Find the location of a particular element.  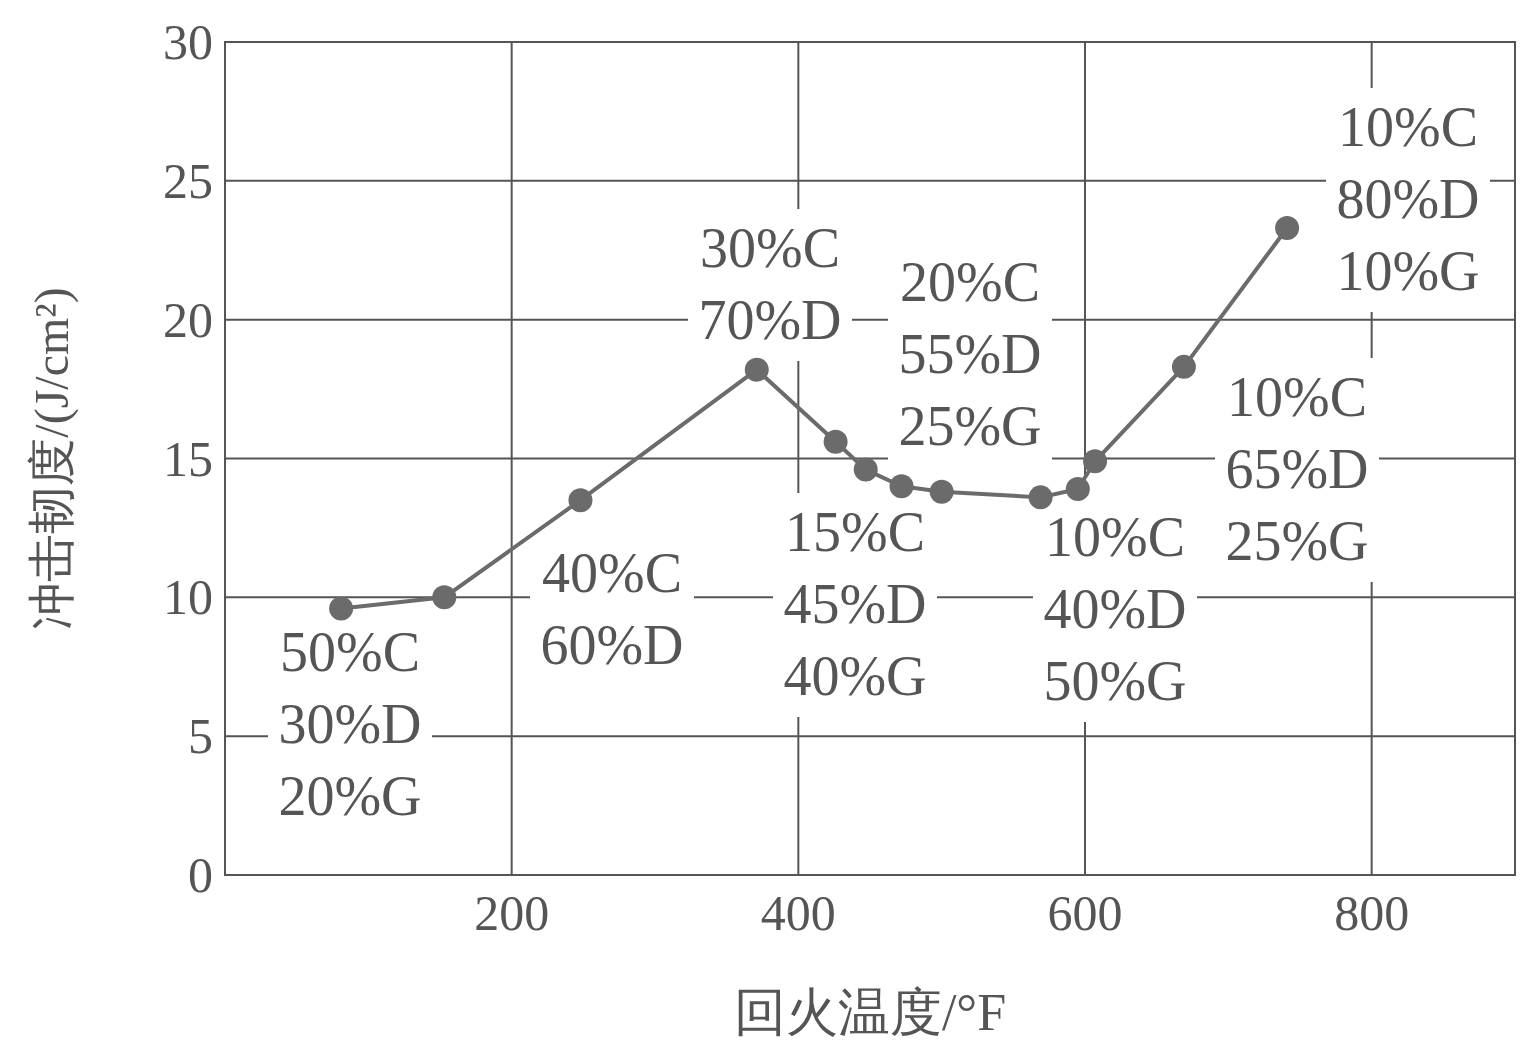

annotation: 20%C 55%D 25%G is located at coordinates (970, 354).